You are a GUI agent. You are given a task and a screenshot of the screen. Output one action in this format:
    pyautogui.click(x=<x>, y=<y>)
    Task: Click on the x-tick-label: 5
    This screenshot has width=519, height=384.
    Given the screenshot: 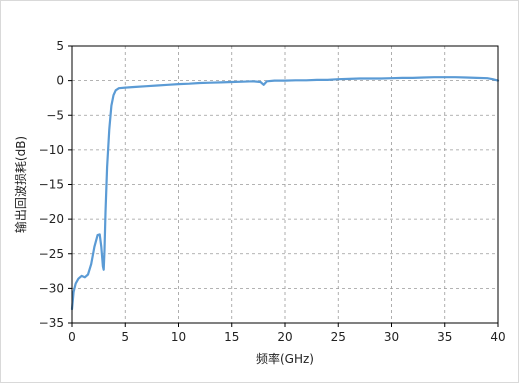 What is the action you would take?
    pyautogui.click(x=125, y=337)
    